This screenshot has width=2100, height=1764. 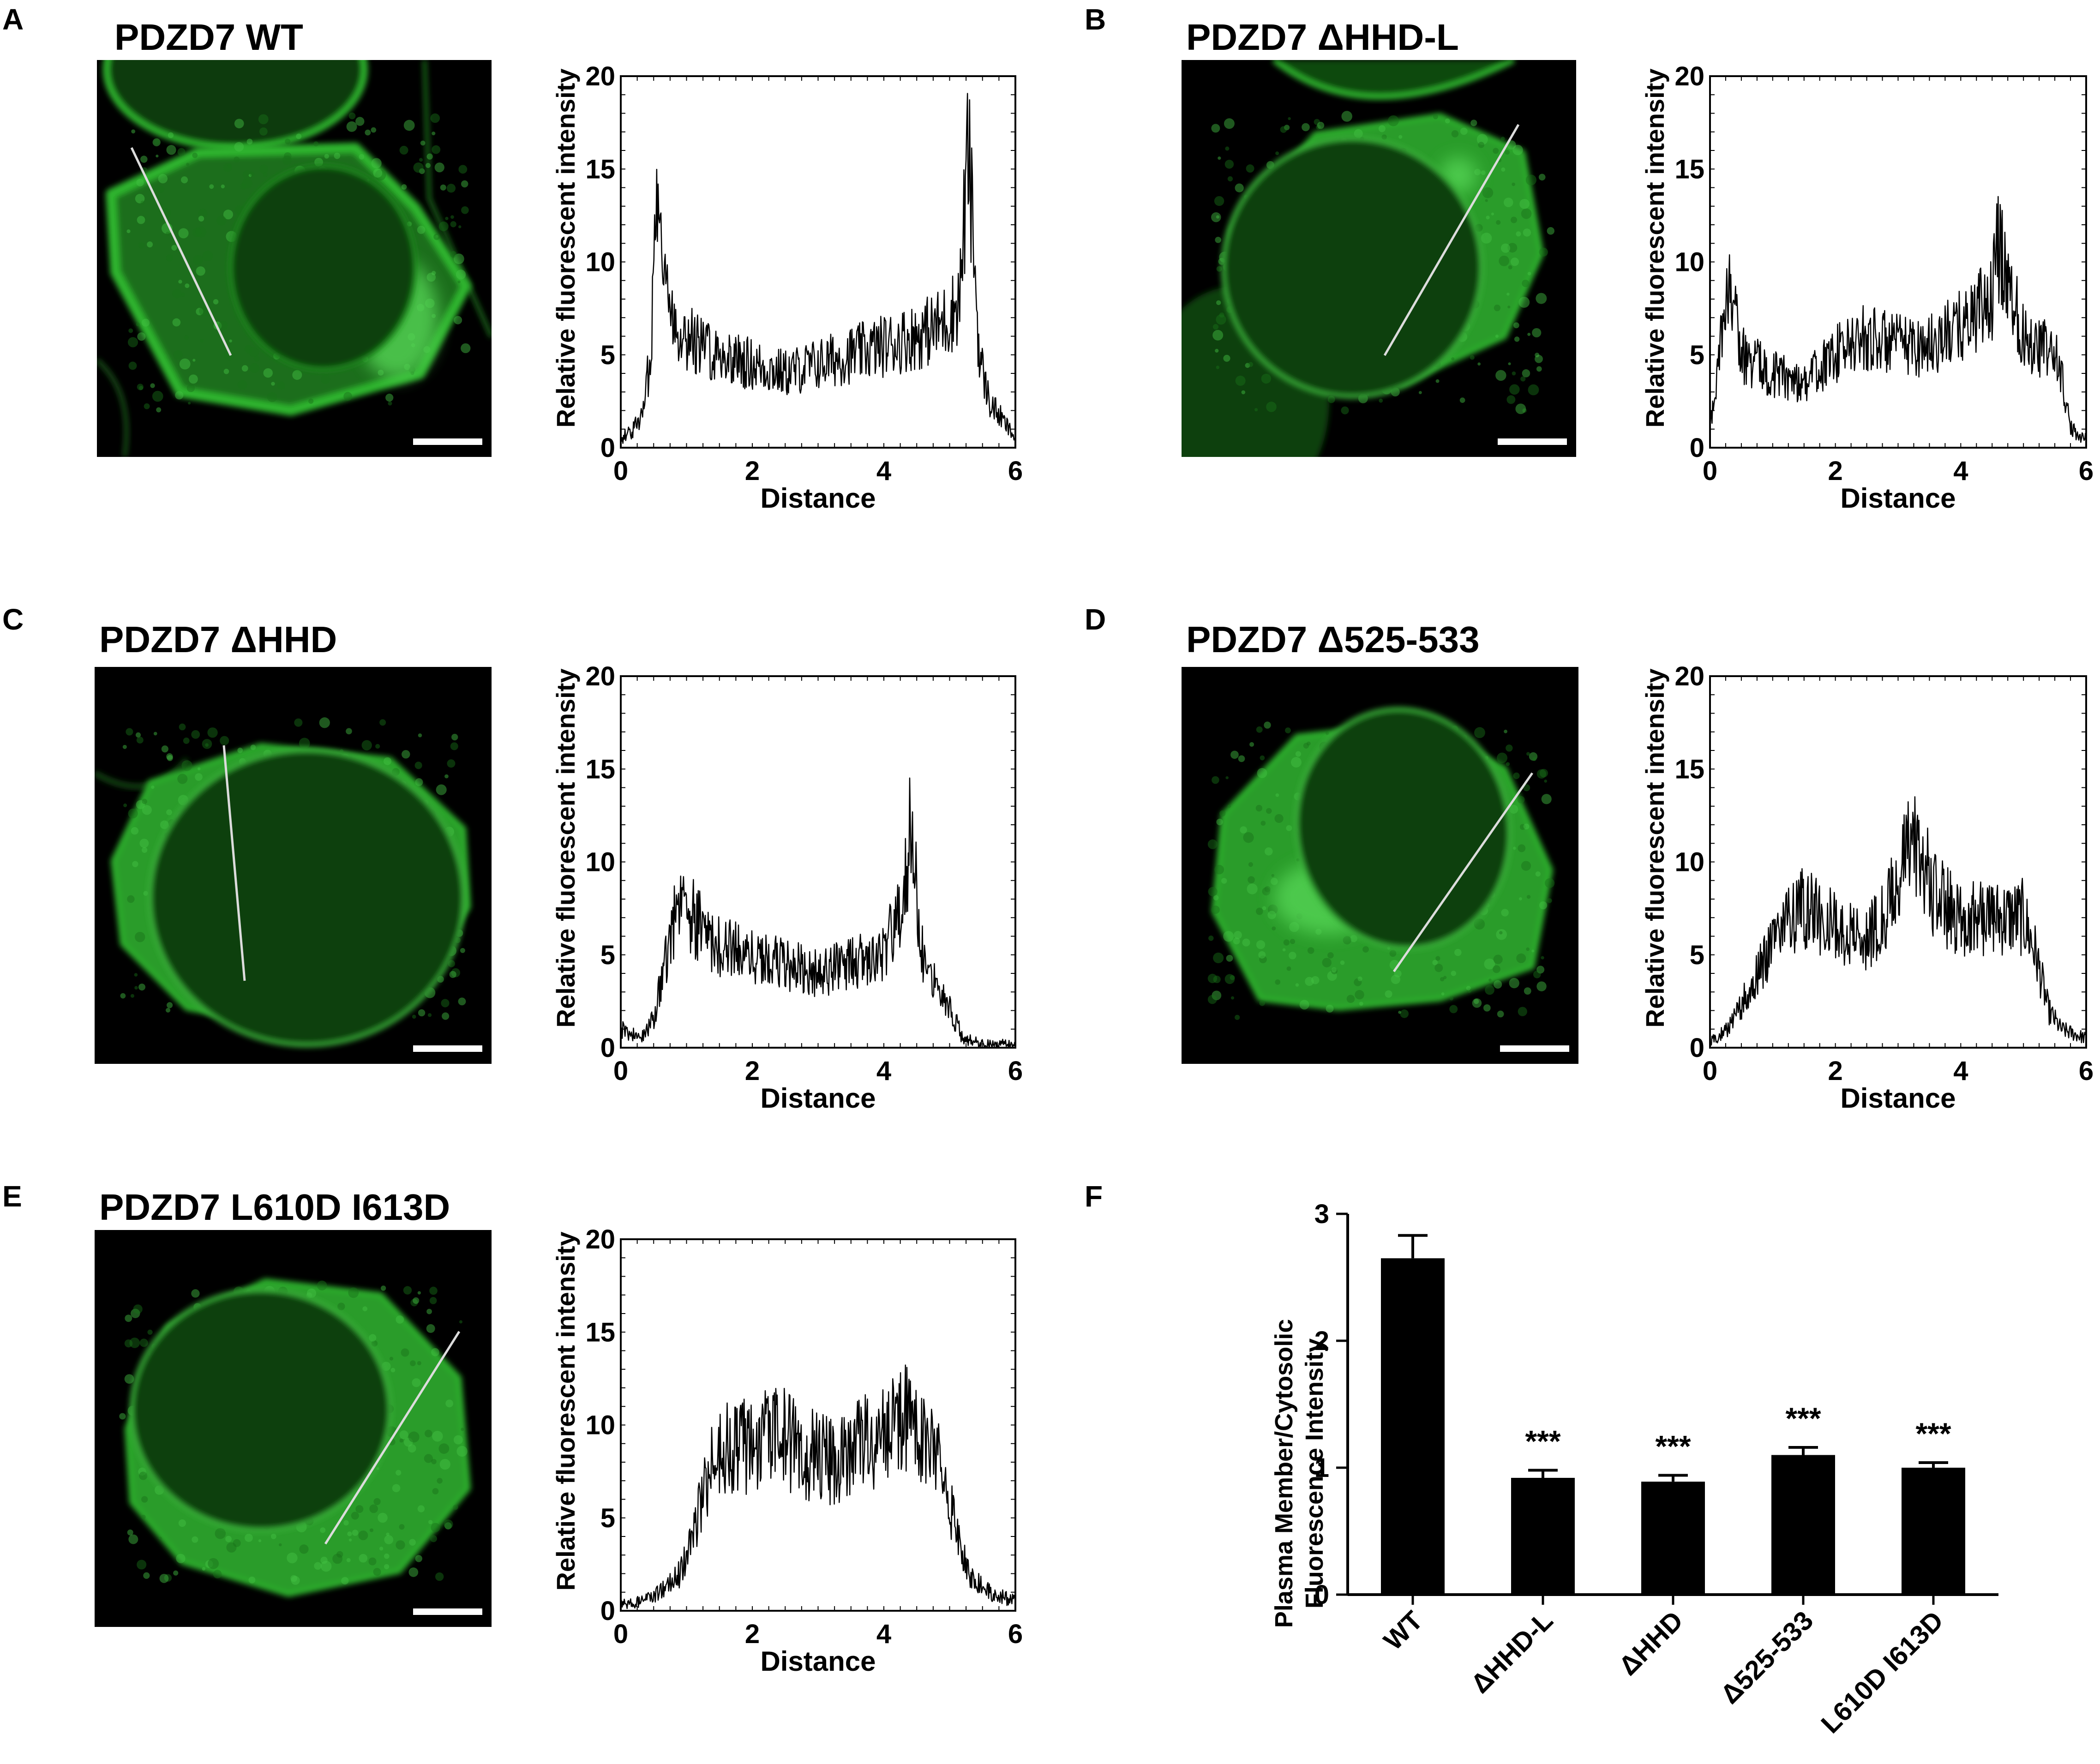 I want to click on panel-title: PDZD7 ΔHHD-L, so click(x=1322, y=37).